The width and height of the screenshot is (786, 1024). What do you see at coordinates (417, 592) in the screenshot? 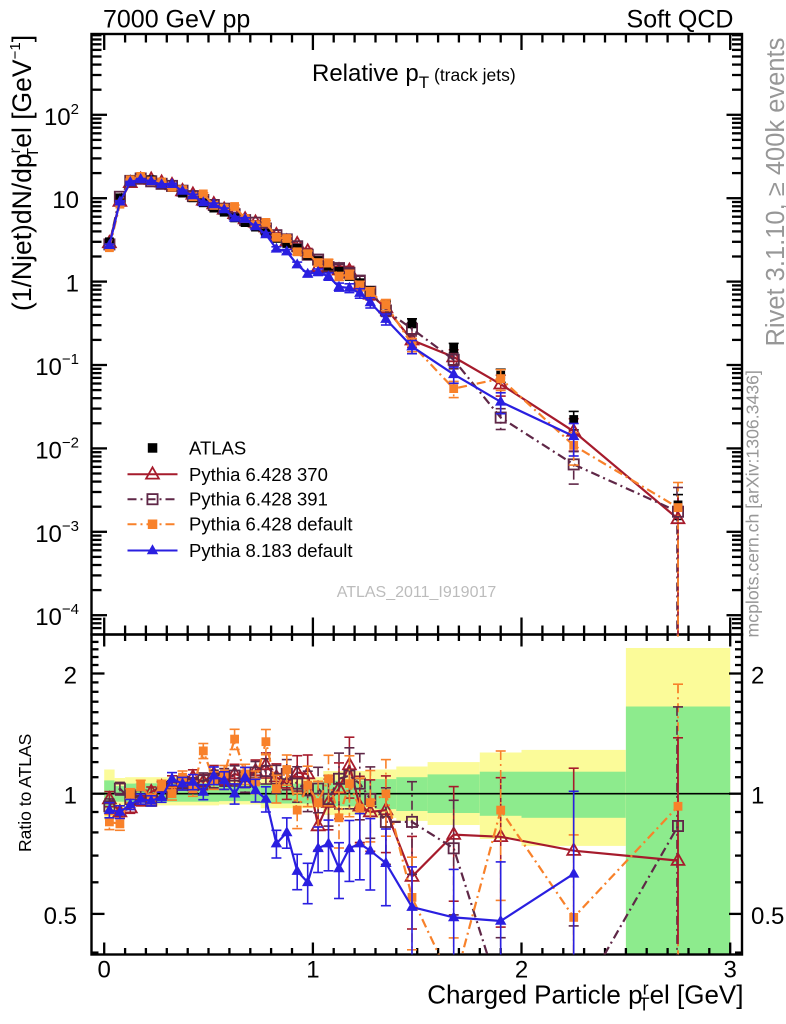
I see `svg-text: ATLAS_2011_I919017` at bounding box center [417, 592].